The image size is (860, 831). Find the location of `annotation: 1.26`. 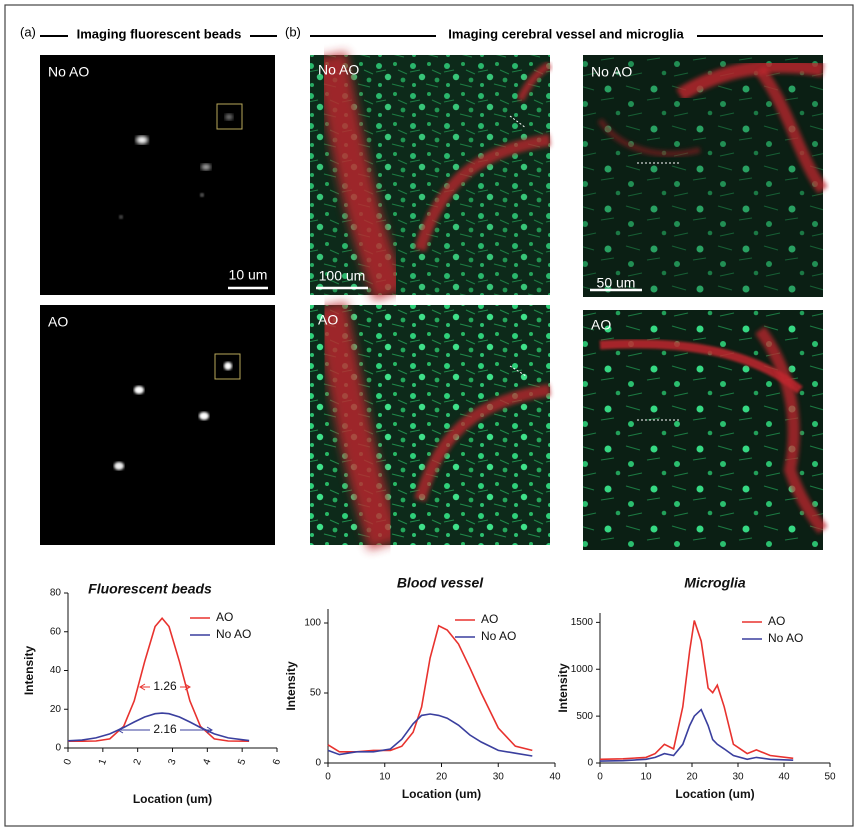

annotation: 1.26 is located at coordinates (165, 686).